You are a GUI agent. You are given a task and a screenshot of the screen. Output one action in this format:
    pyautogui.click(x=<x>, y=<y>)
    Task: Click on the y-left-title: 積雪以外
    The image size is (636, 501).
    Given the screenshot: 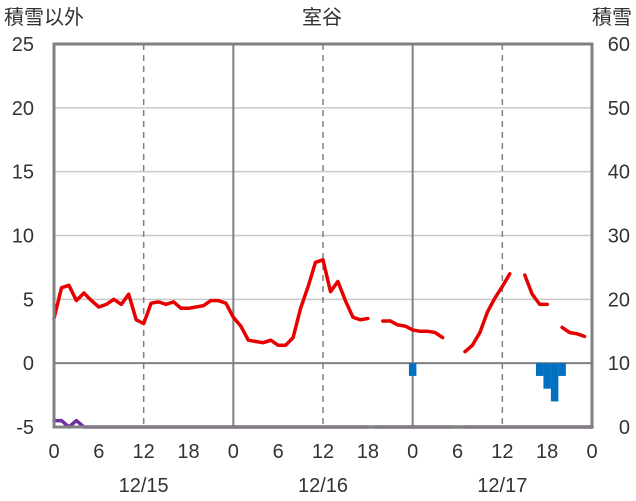 What is the action you would take?
    pyautogui.click(x=44, y=17)
    